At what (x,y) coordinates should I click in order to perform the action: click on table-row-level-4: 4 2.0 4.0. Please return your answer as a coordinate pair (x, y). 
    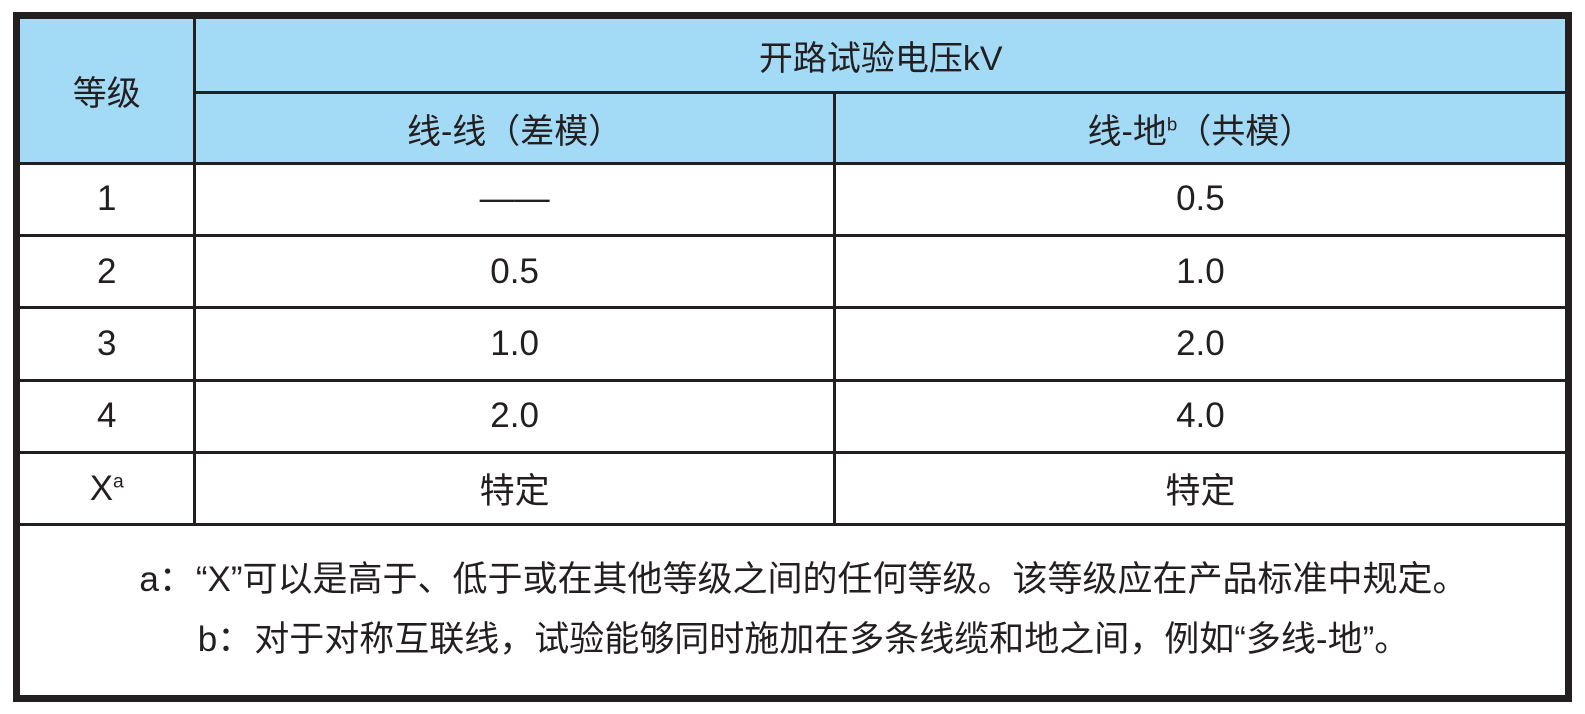
    Looking at the image, I should click on (792, 416).